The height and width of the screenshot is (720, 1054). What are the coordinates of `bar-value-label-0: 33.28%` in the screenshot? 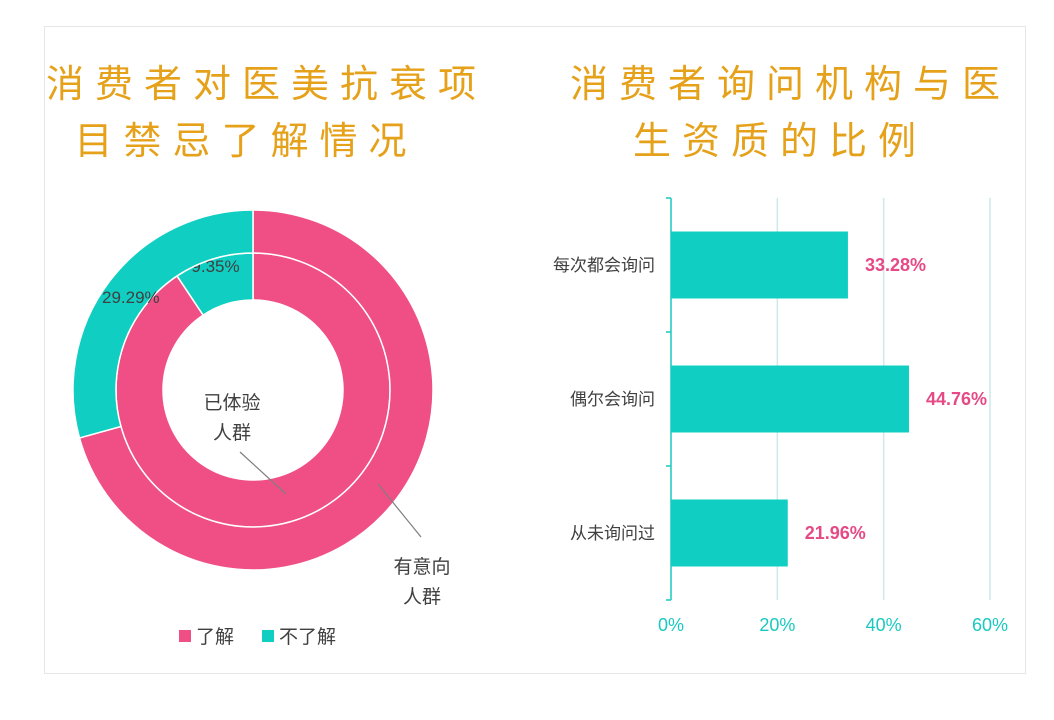 It's located at (895, 265).